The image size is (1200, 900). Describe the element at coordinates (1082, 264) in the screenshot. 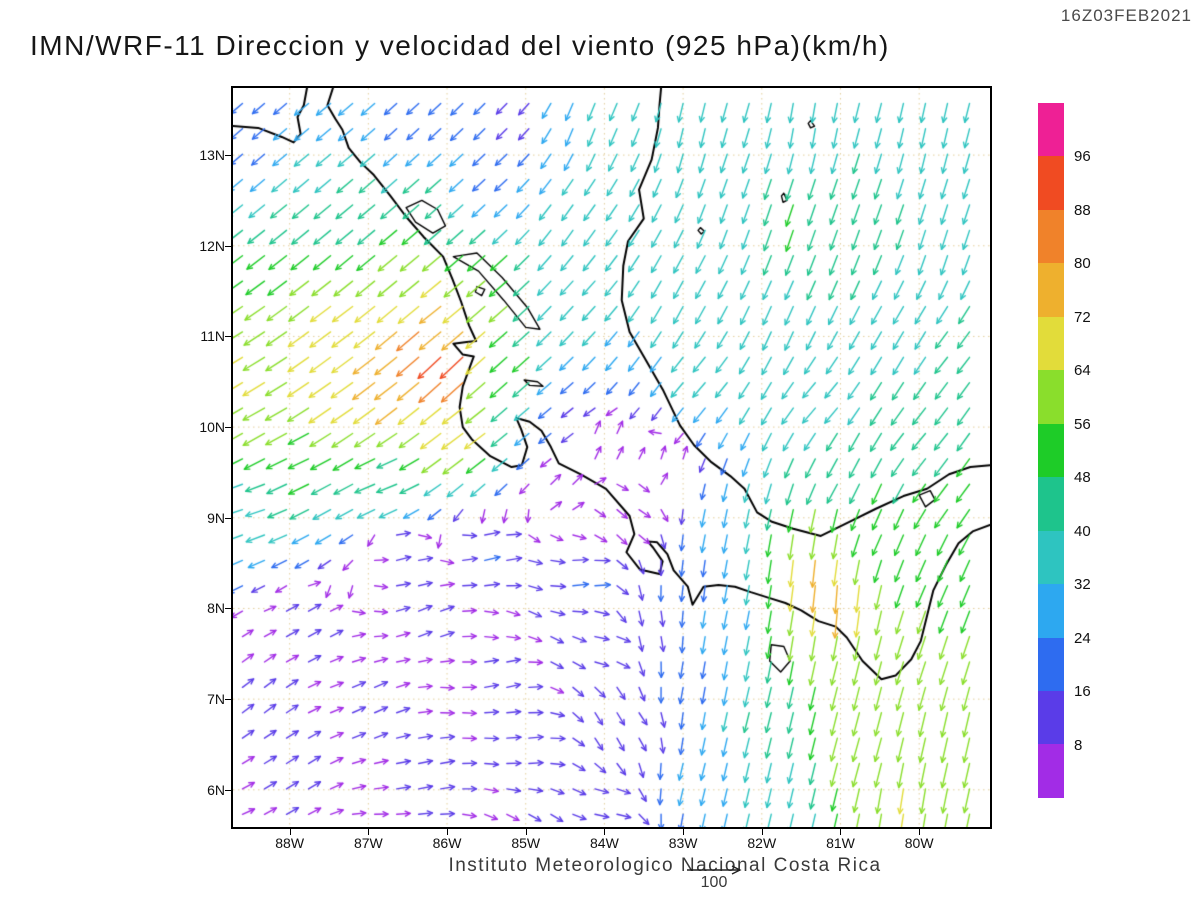

I see `colorbar-label: 80` at that location.